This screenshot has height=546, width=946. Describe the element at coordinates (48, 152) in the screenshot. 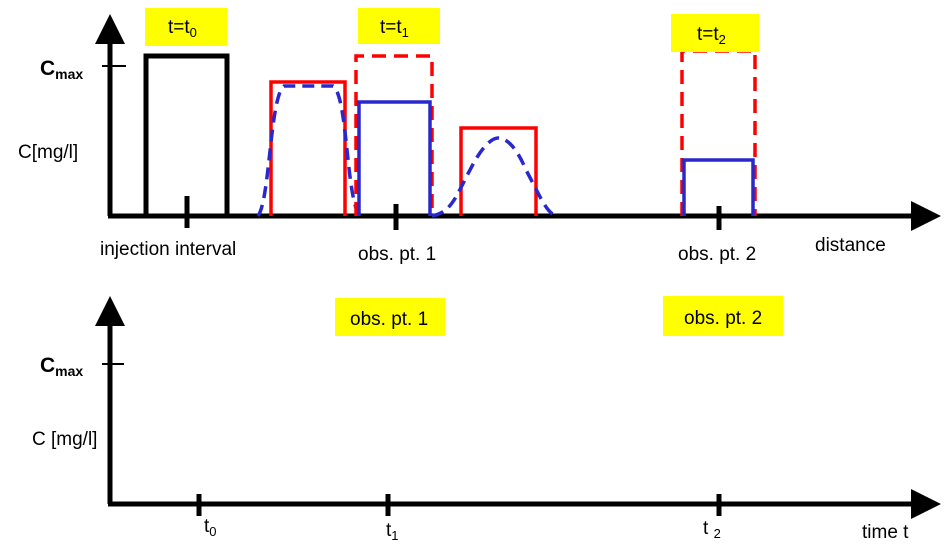

I see `top-y-axis-label: C[mg/l]` at that location.